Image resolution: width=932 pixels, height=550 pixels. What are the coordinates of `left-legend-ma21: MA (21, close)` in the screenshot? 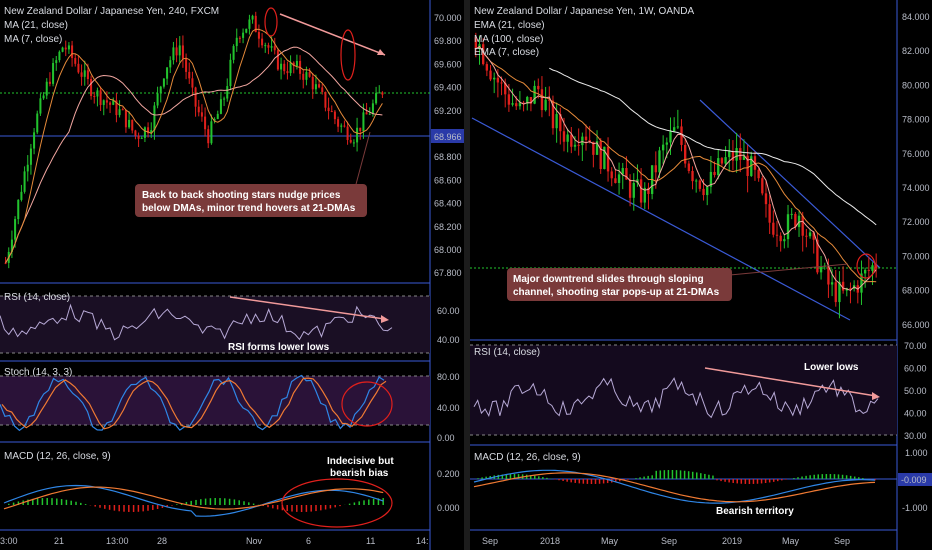 It's located at (36, 25).